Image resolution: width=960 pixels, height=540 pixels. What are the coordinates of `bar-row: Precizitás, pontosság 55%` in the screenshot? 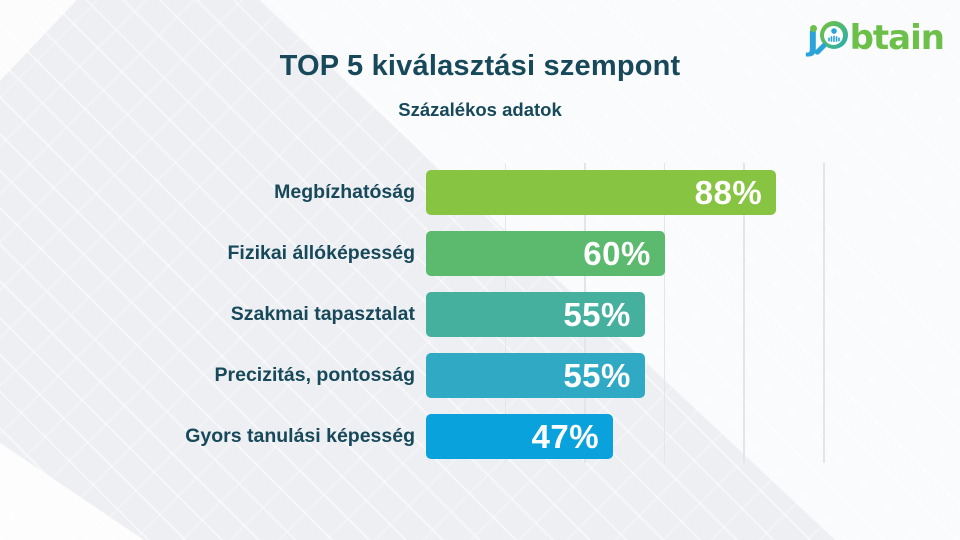 It's located at (482, 375).